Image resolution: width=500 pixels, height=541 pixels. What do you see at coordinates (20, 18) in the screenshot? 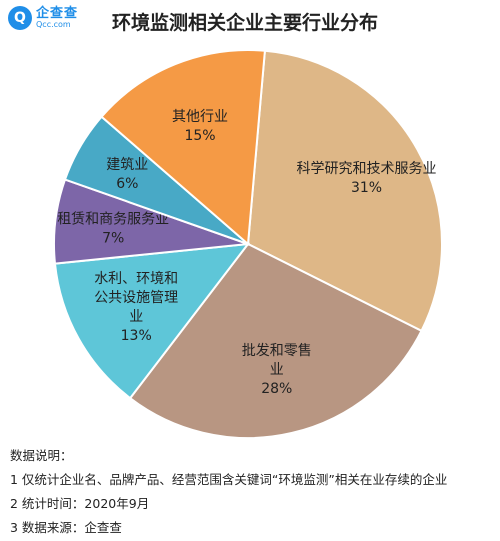
I see `logo-icon: Q` at bounding box center [20, 18].